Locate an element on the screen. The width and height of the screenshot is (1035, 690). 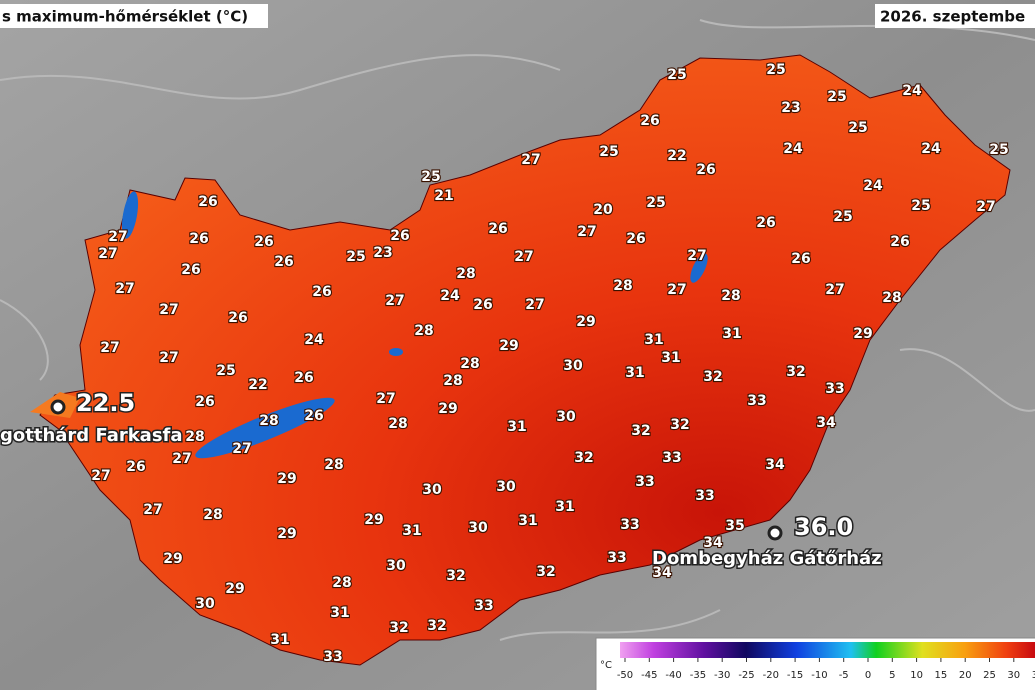
min-name: gotthárd Farkasfa is located at coordinates (91, 435).